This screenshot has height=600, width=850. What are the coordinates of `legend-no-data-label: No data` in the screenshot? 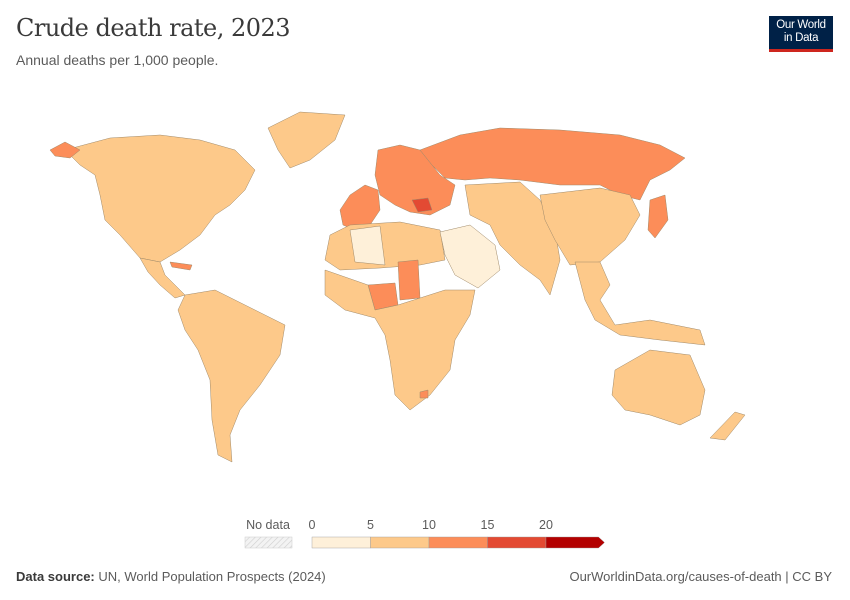 It's located at (268, 525).